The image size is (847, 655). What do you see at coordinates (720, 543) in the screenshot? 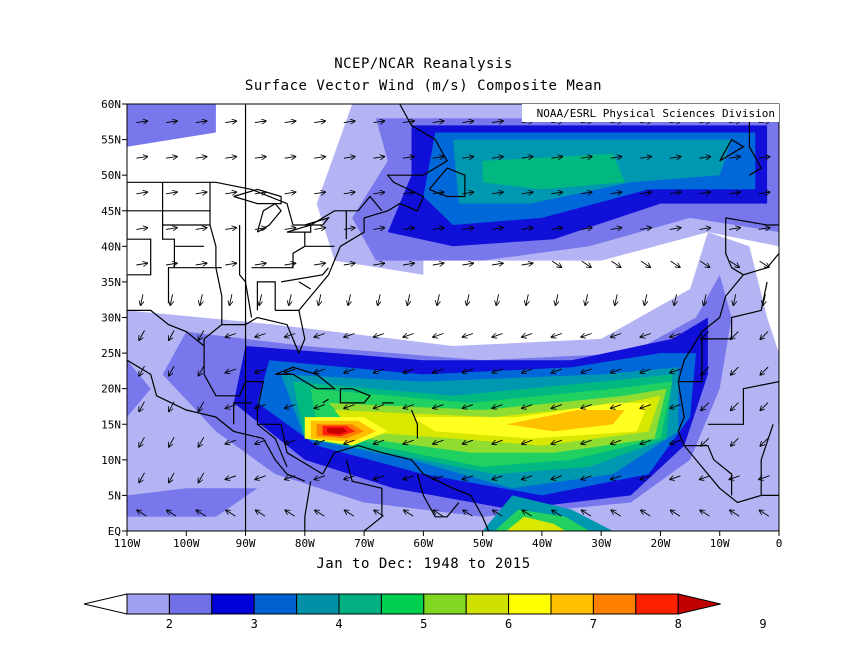
I see `lon-tick-label: 10W` at bounding box center [720, 543].